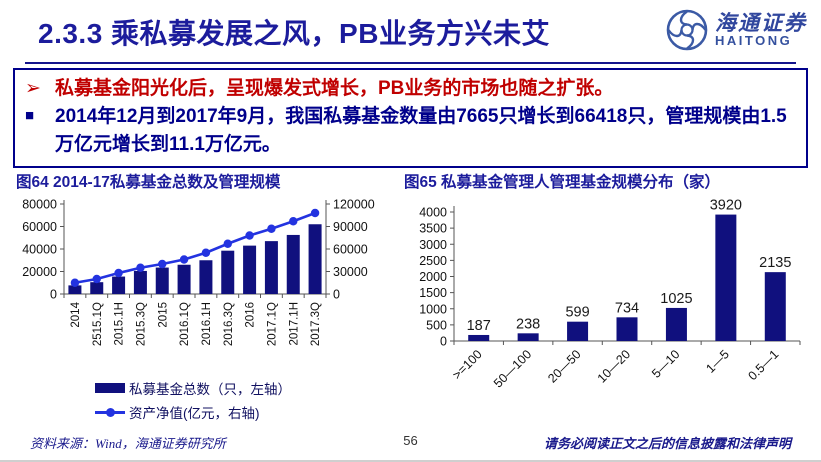 The height and width of the screenshot is (462, 821). I want to click on y-axis-tick-label: 2000, so click(433, 277).